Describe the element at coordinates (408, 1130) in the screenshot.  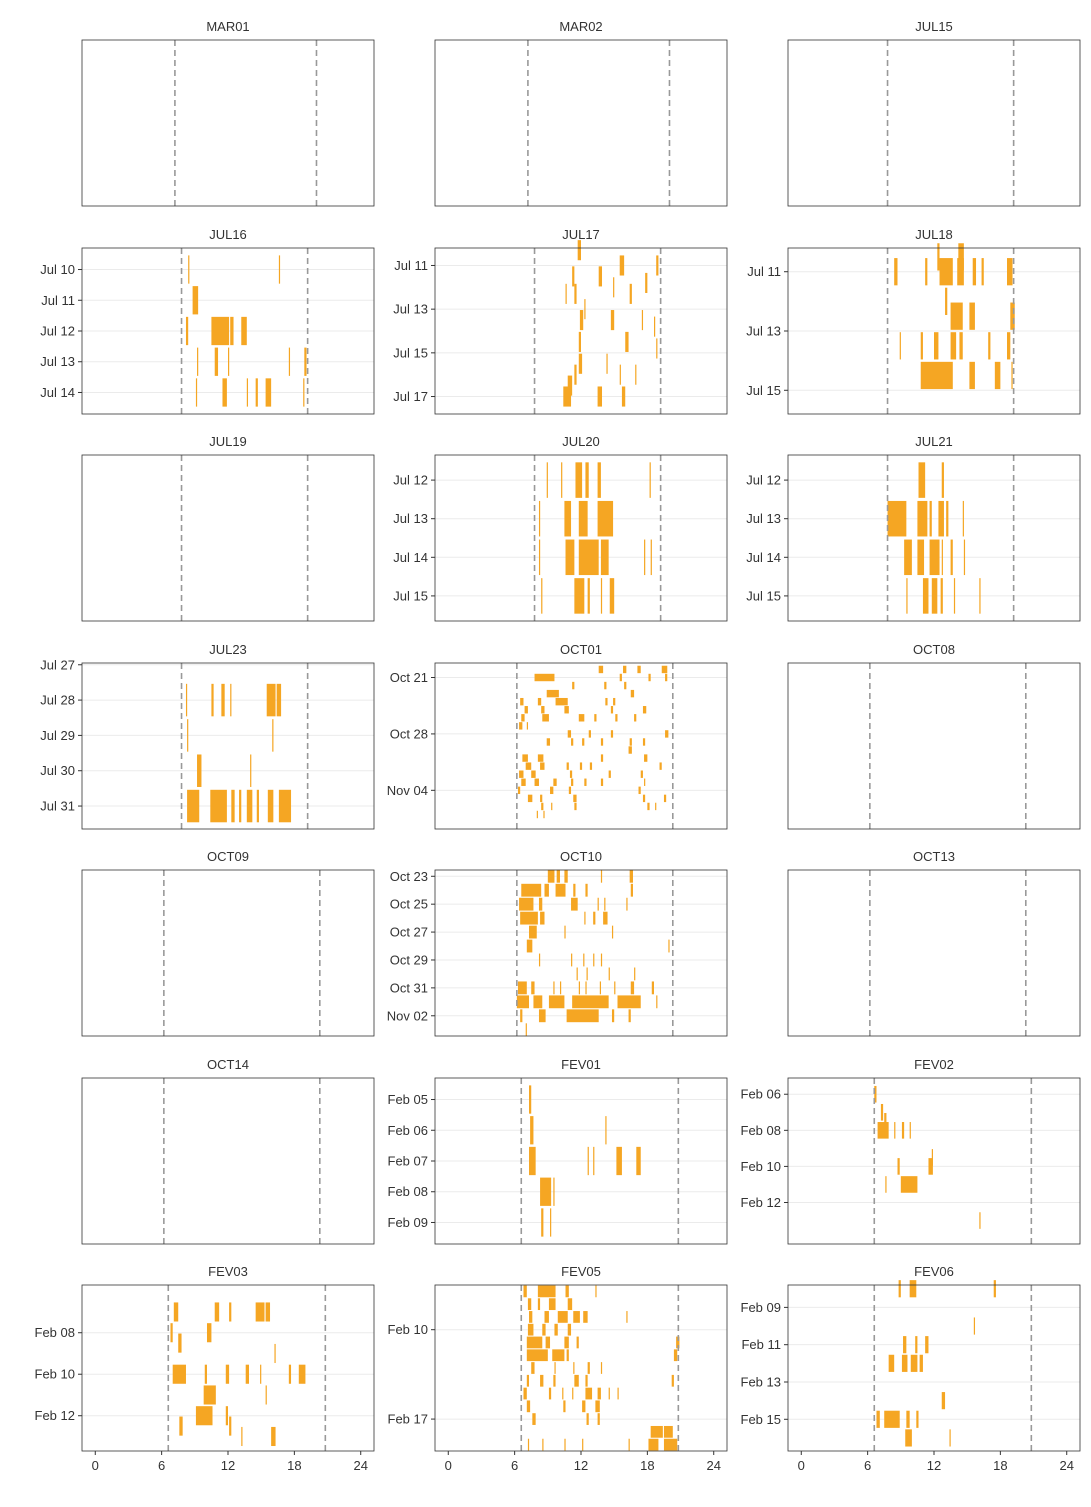
I see `y-tick-label: Feb 06` at that location.